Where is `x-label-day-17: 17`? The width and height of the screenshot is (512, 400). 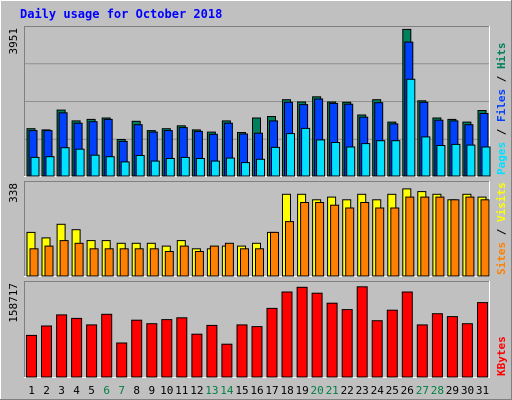 x-label-day-17: 17 is located at coordinates (271, 390).